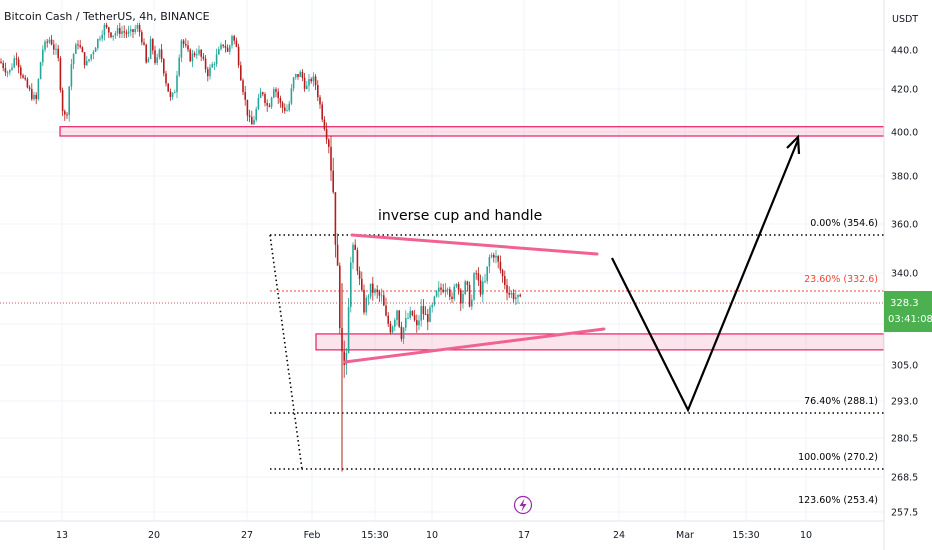 The height and width of the screenshot is (550, 932). What do you see at coordinates (524, 535) in the screenshot?
I see `time-tick-label: 17` at bounding box center [524, 535].